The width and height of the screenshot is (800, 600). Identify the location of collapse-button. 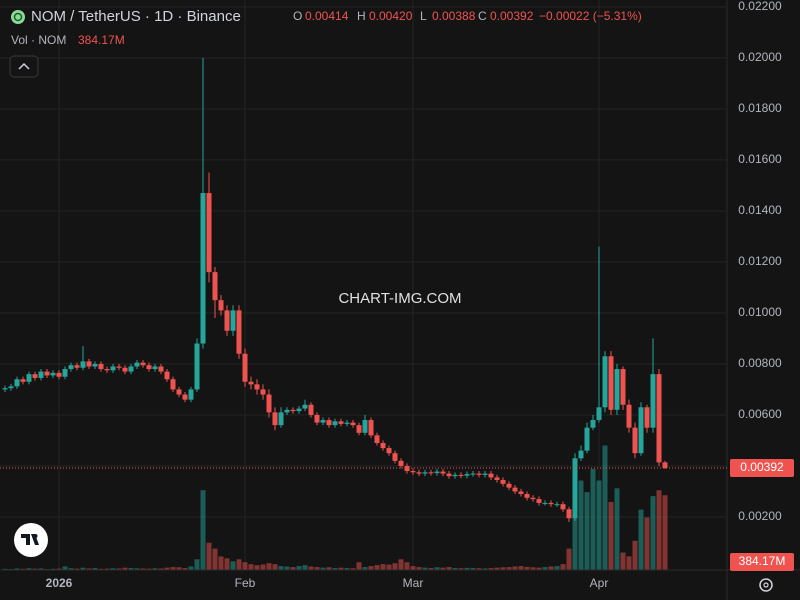
(24, 66).